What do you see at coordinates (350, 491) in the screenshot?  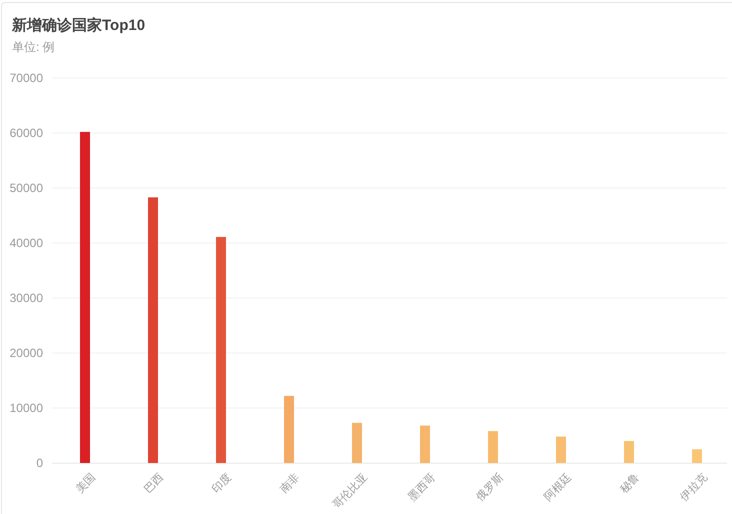 I see `x-tick-label: 哥伦比亚` at bounding box center [350, 491].